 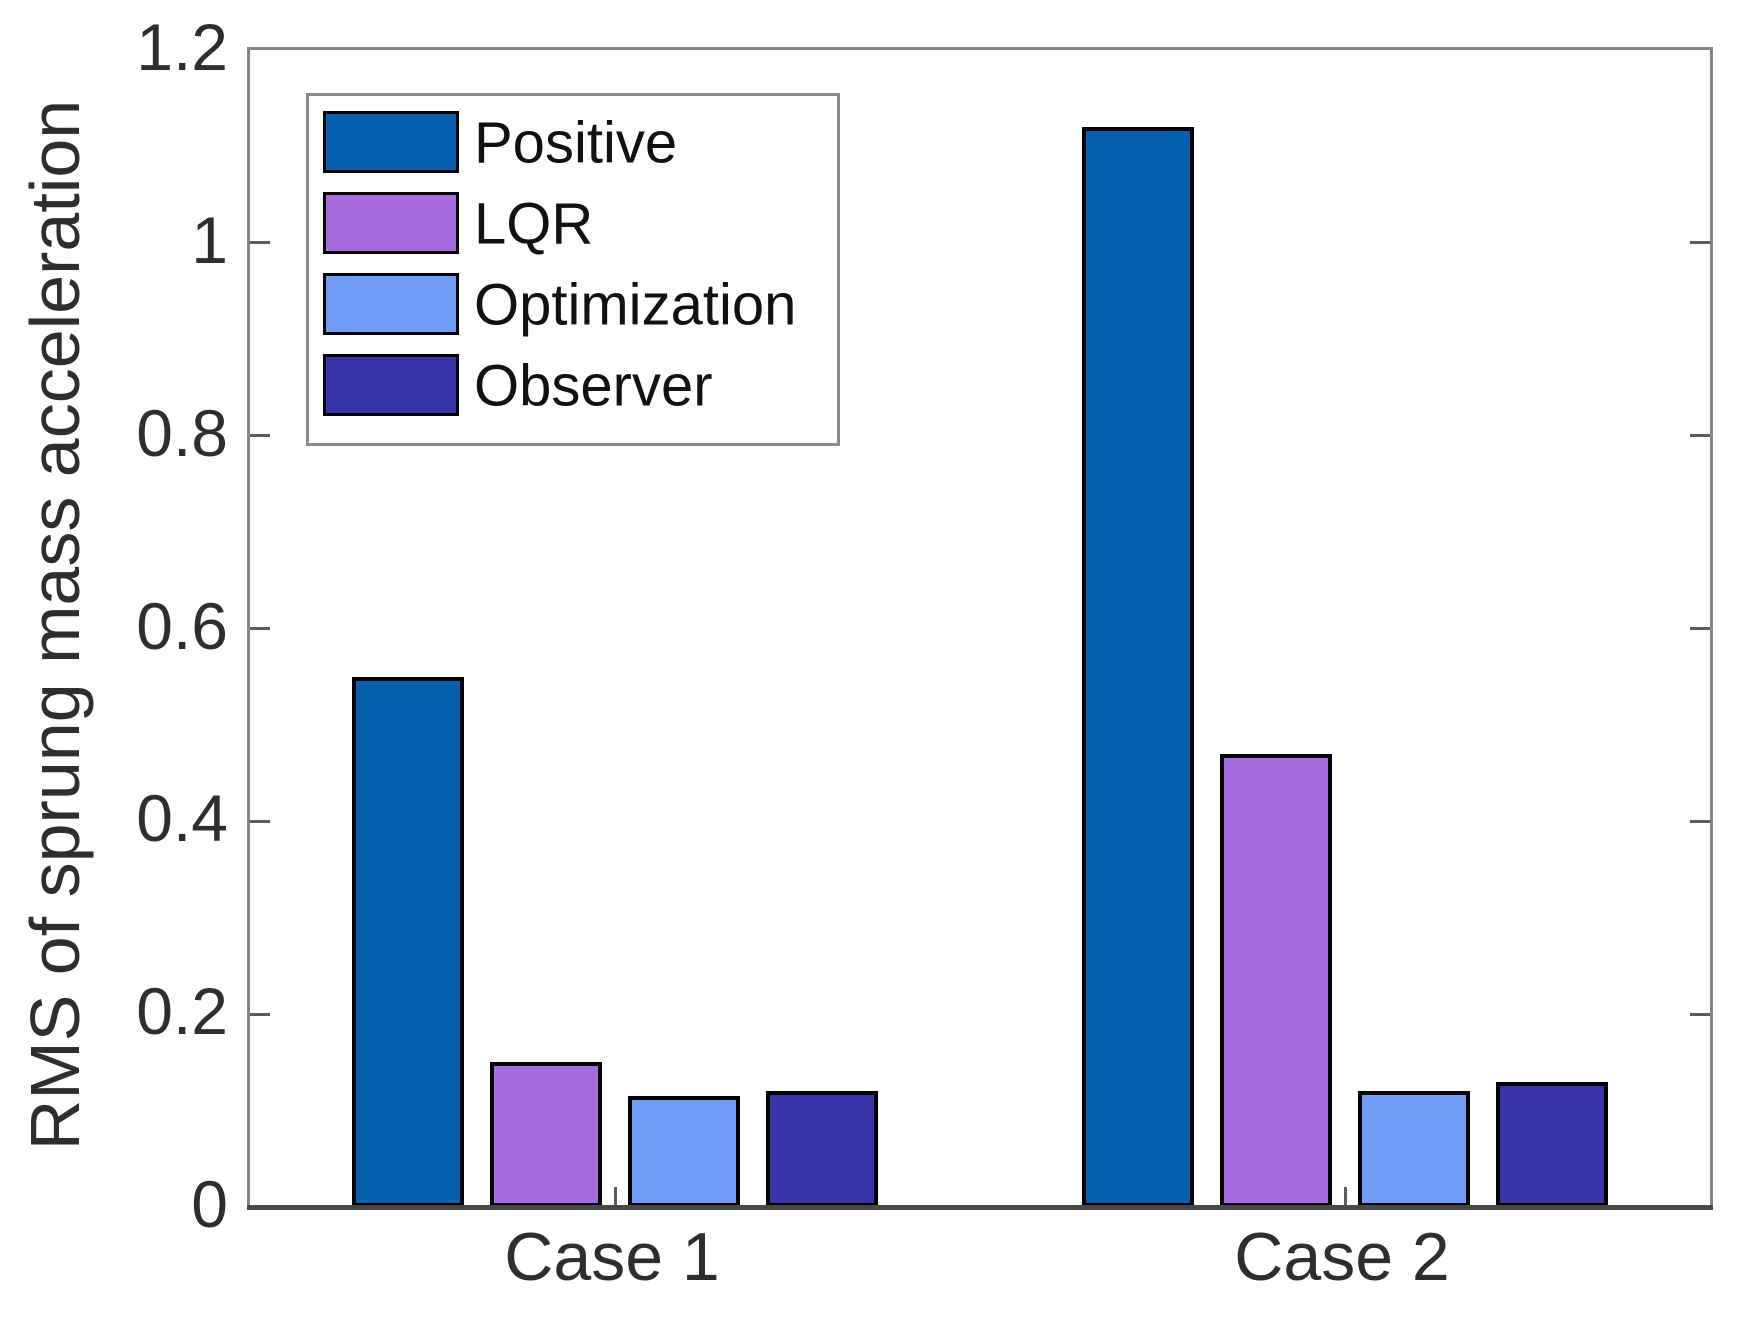 What do you see at coordinates (260, 1014) in the screenshot?
I see `y-tick-mark-left-0.2` at bounding box center [260, 1014].